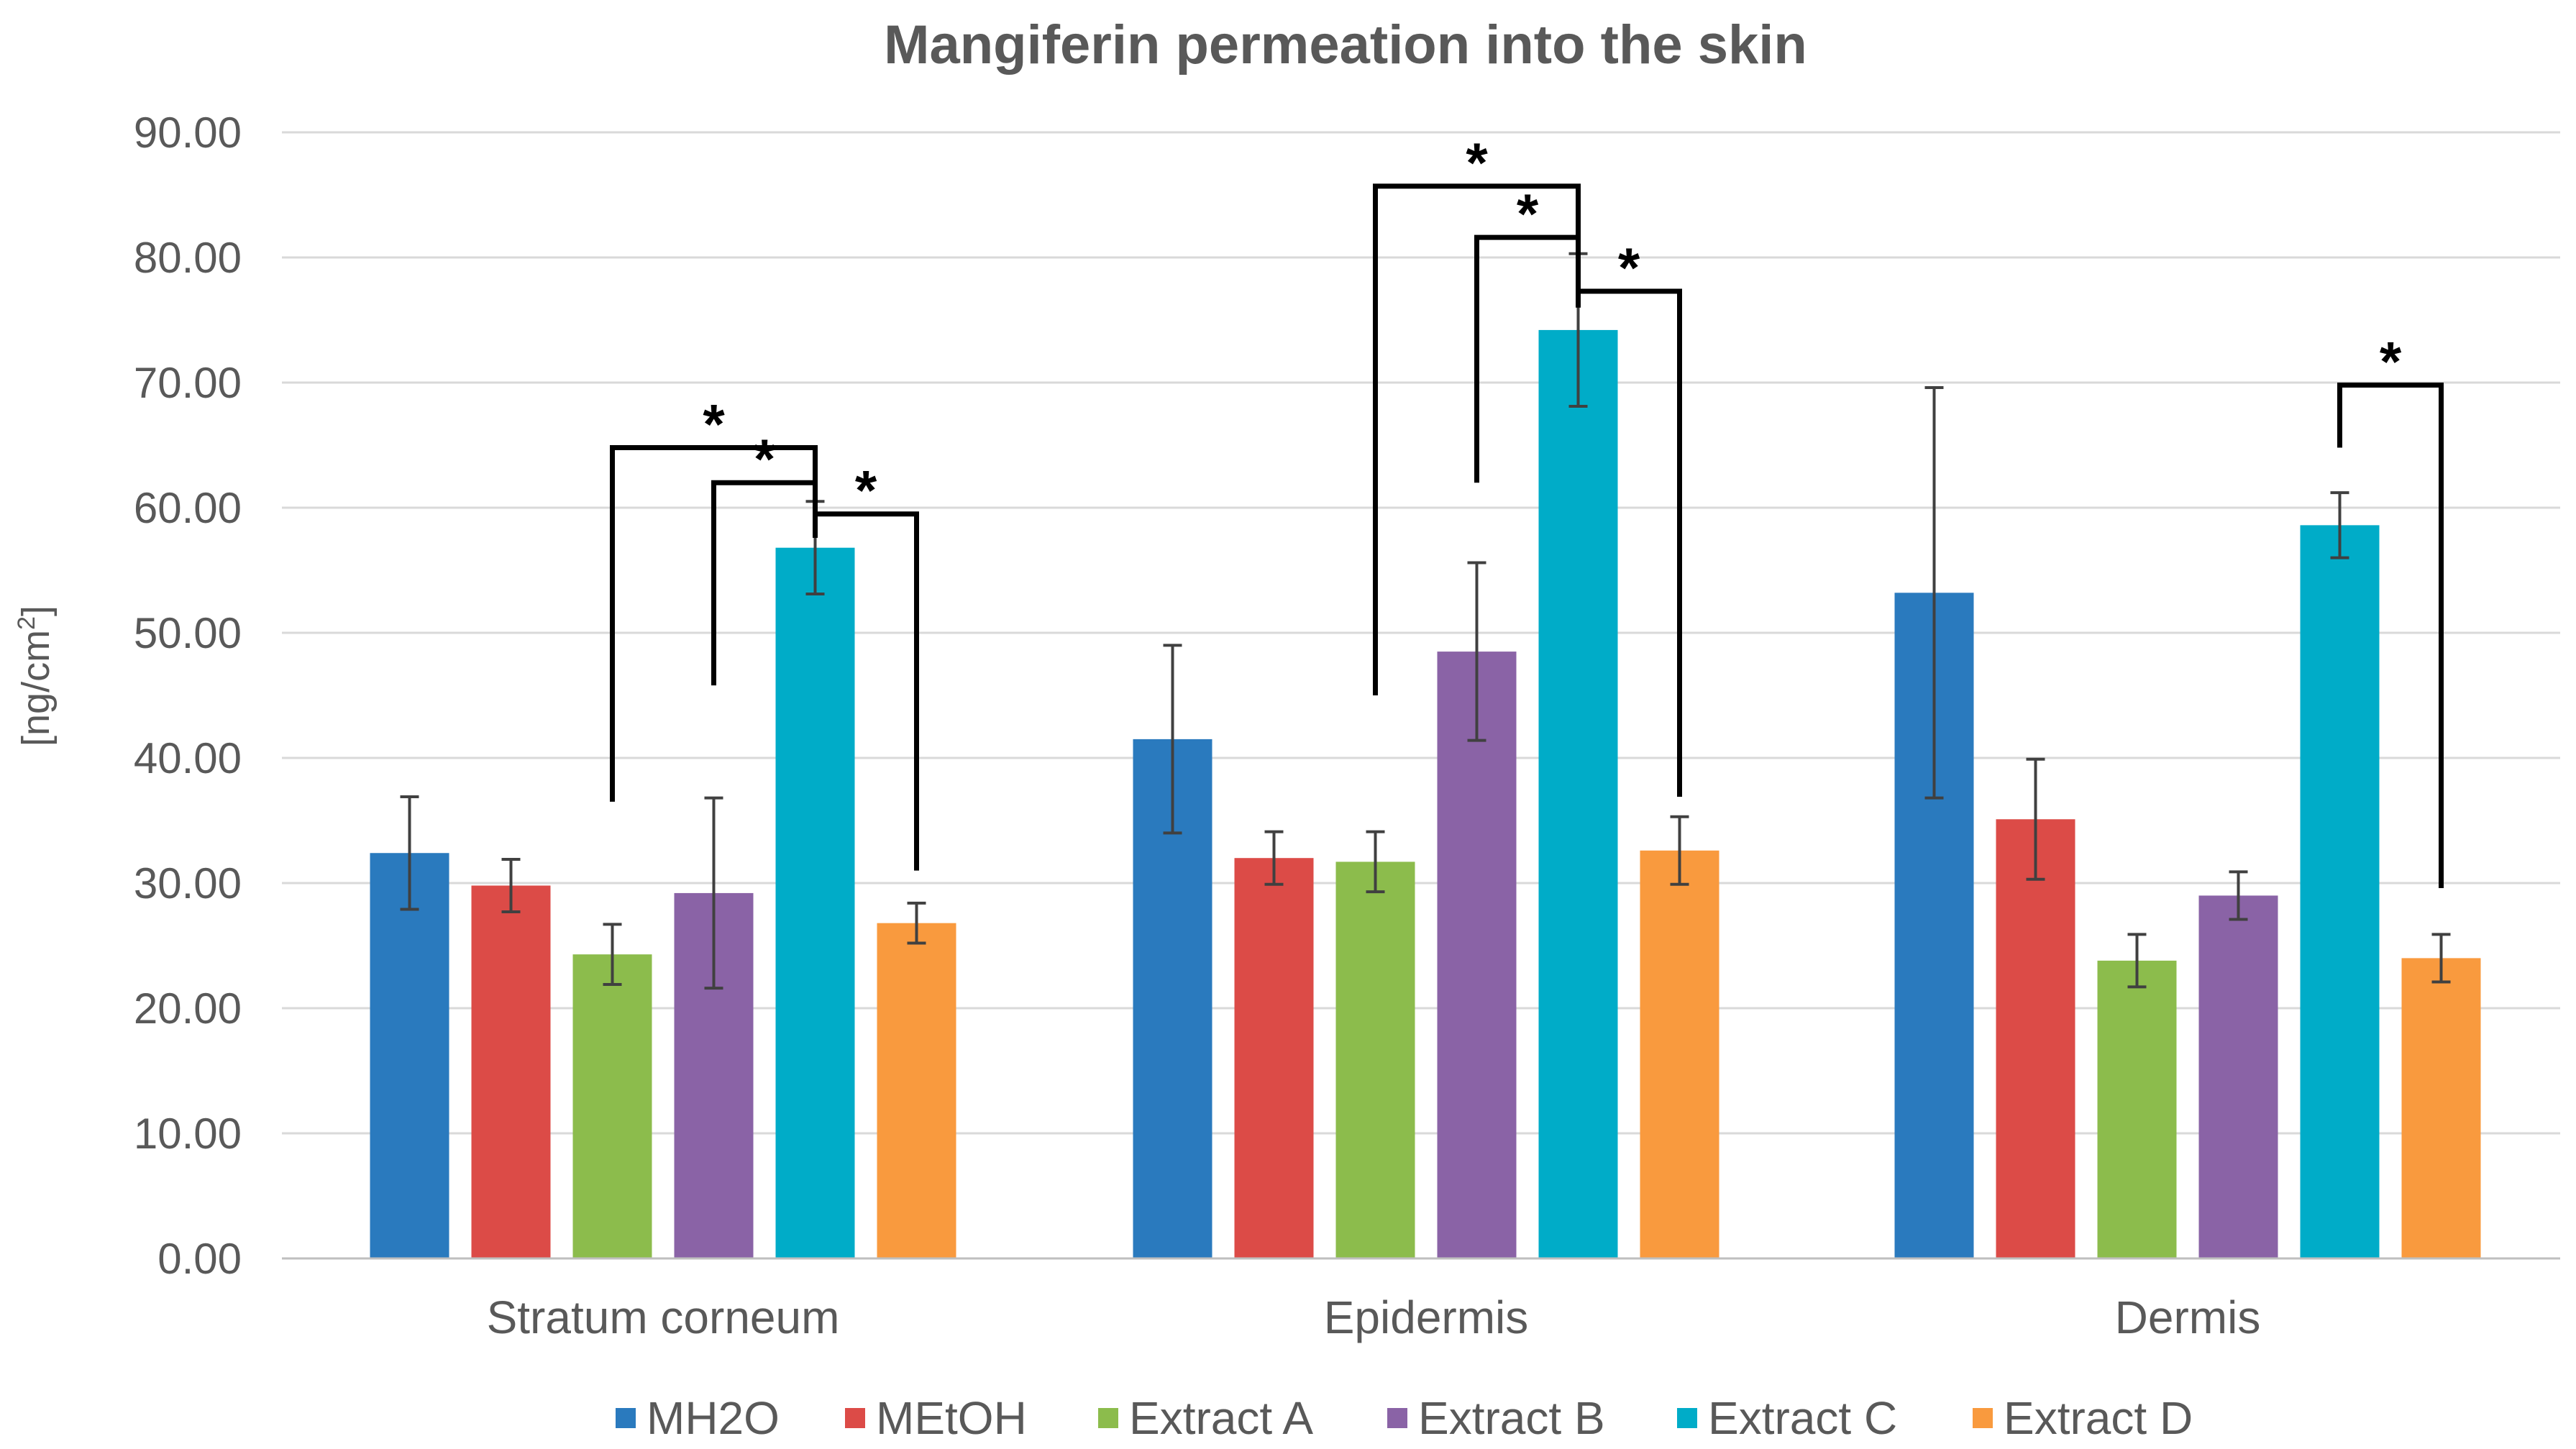 The width and height of the screenshot is (2576, 1449). What do you see at coordinates (2098, 1418) in the screenshot?
I see `legend-label: Extract D` at bounding box center [2098, 1418].